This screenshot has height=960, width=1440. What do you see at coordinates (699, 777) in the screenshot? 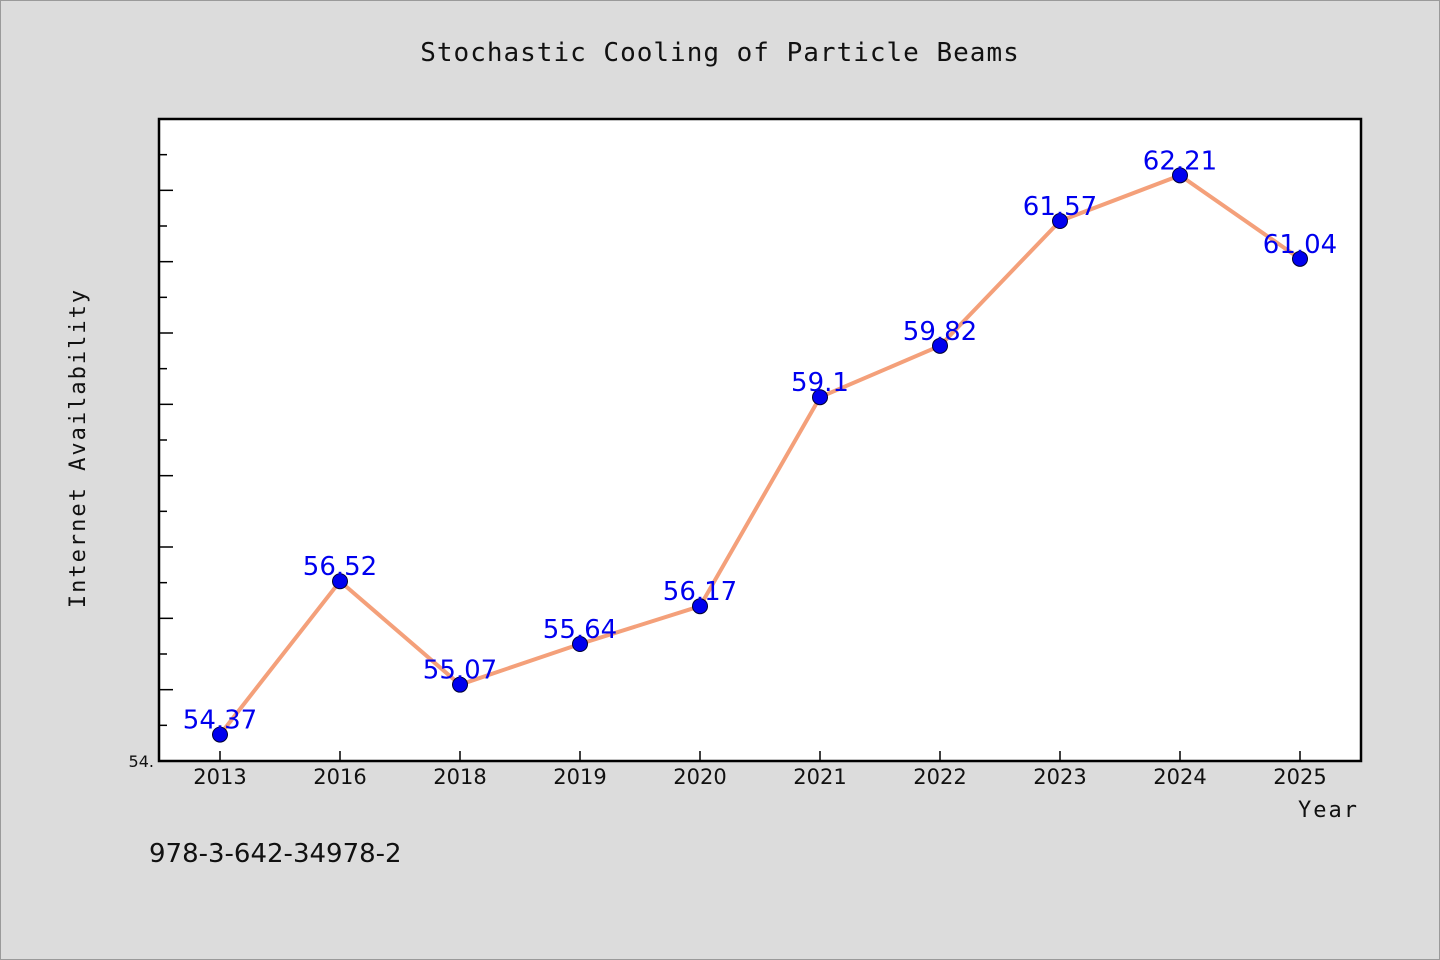
I see `x-tick-label: 2020` at bounding box center [699, 777].